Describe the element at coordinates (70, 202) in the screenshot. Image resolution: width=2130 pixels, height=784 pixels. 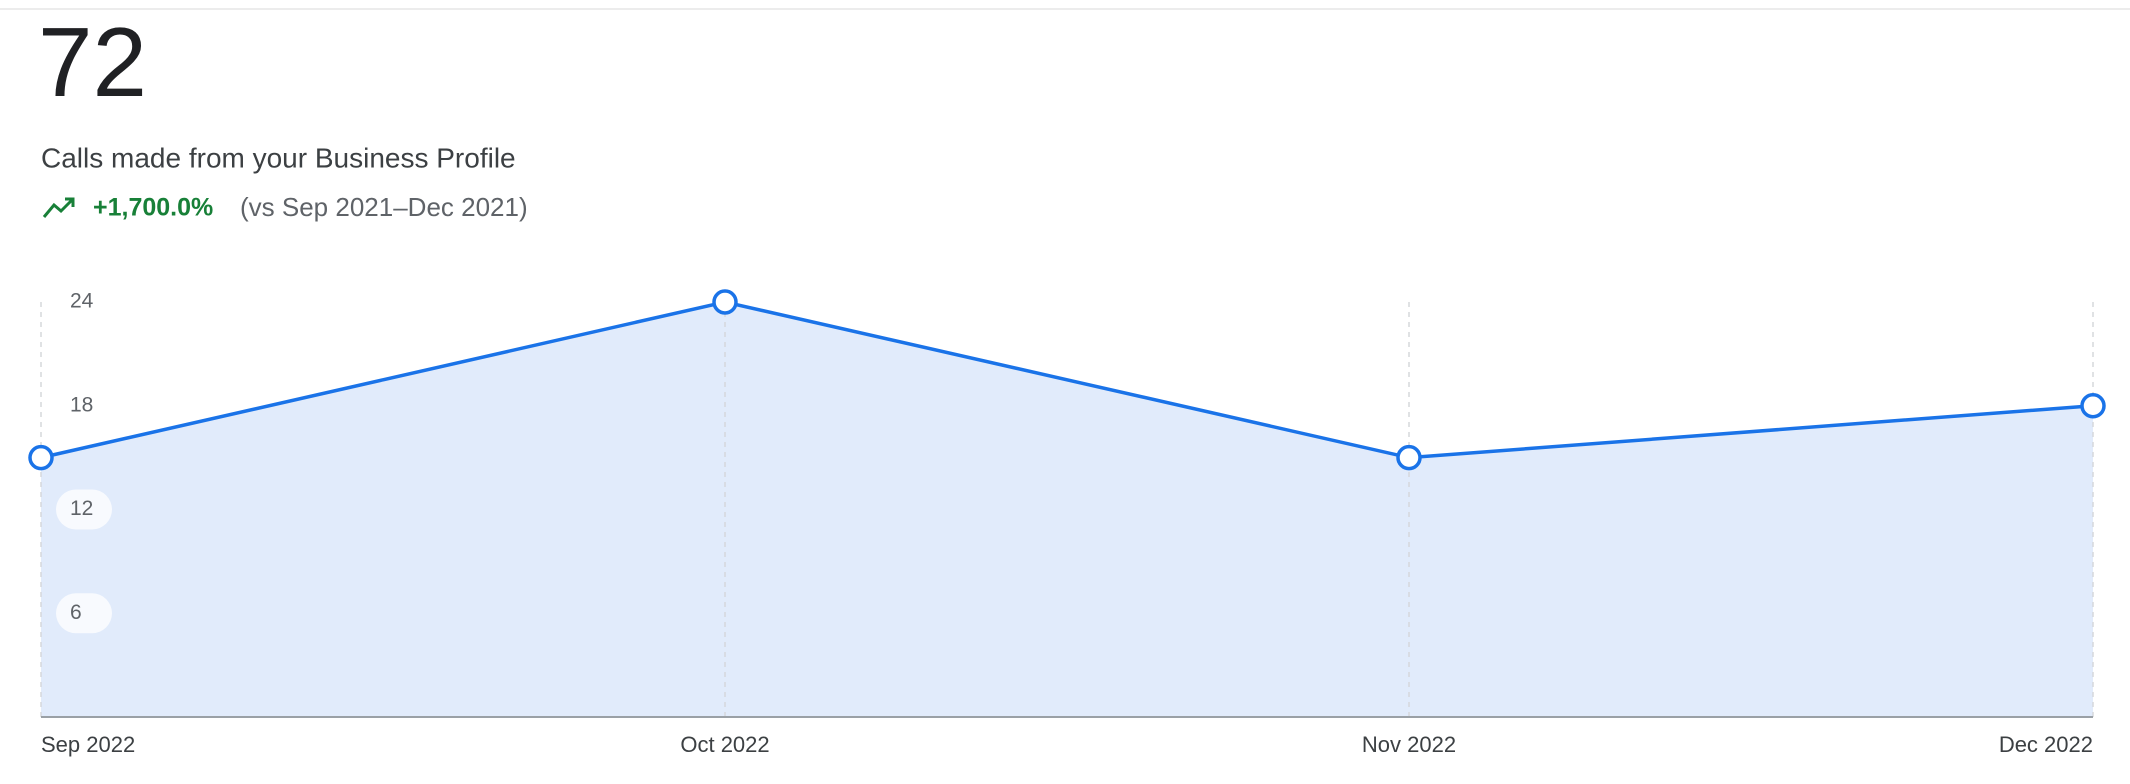
I see `trend-icon-arrow` at that location.